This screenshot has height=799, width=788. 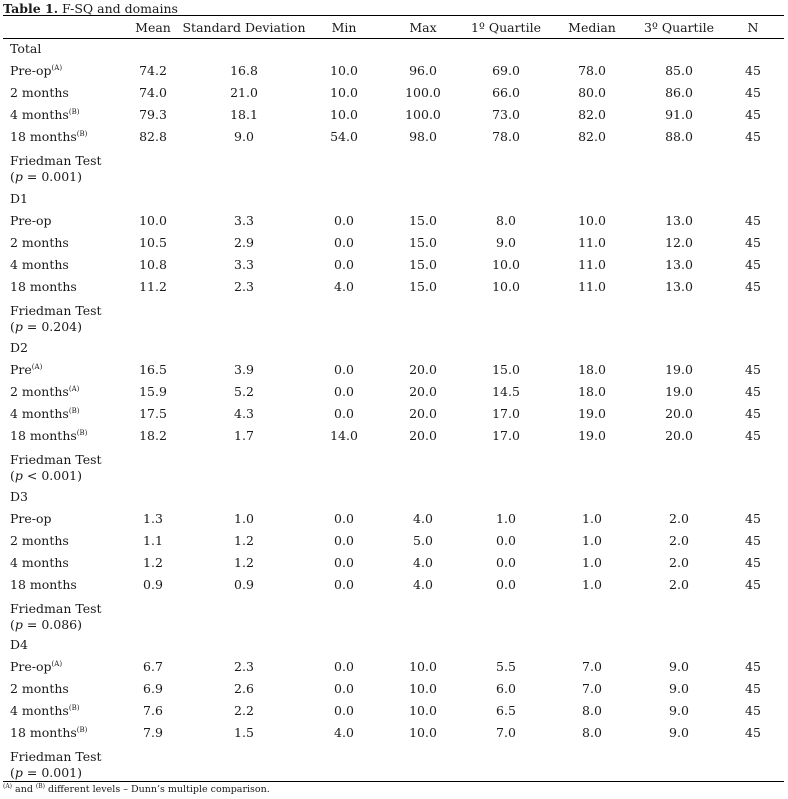 What do you see at coordinates (506, 92) in the screenshot?
I see `table-cell: 66.0` at bounding box center [506, 92].